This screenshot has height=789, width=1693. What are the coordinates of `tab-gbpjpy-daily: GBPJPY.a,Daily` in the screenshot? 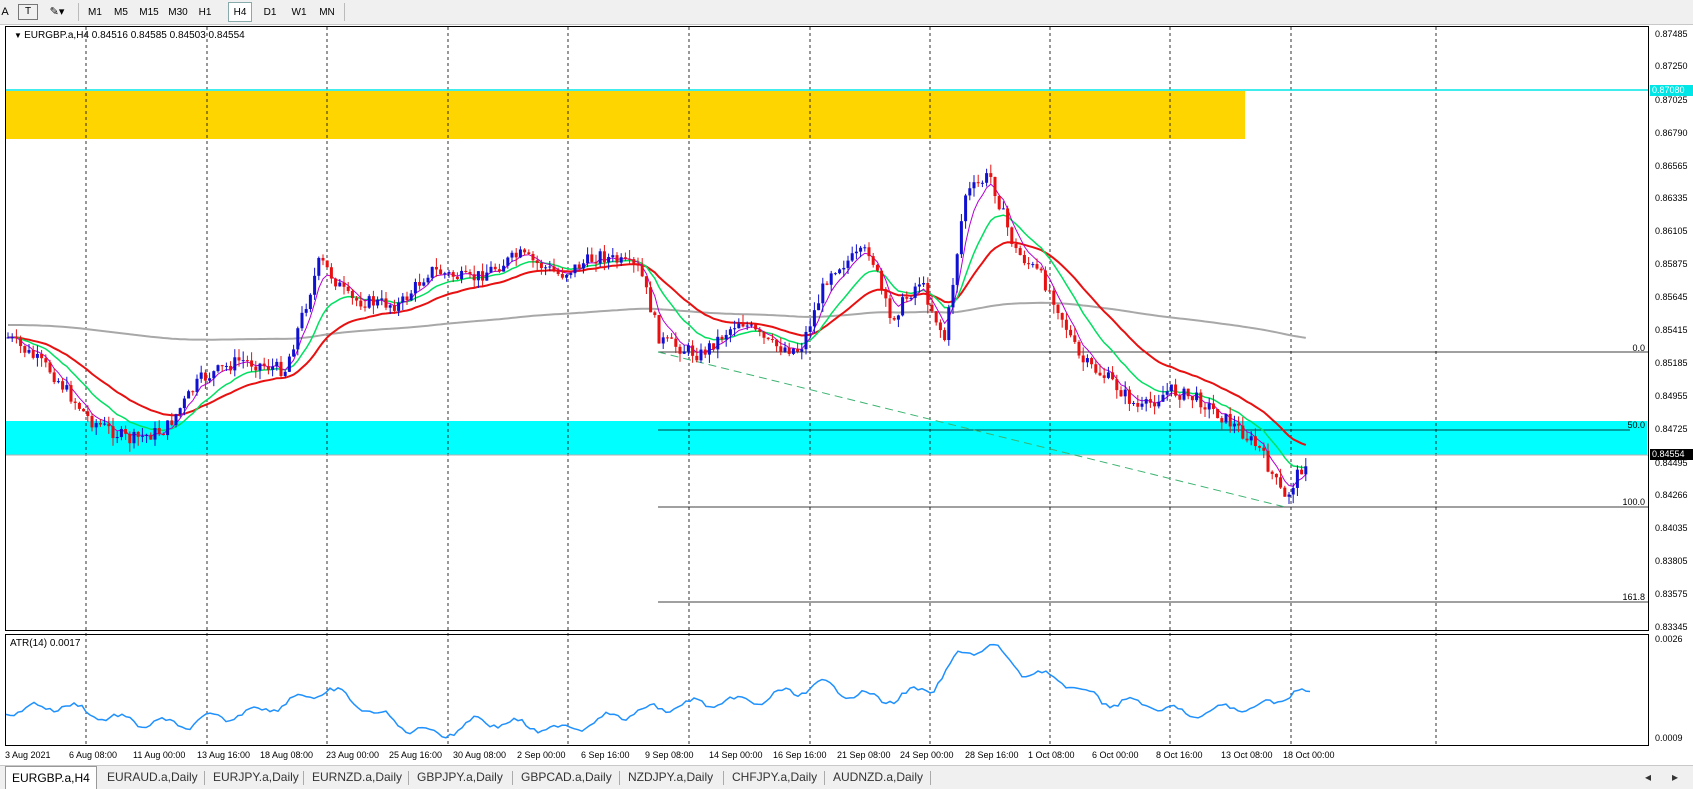 It's located at (460, 777).